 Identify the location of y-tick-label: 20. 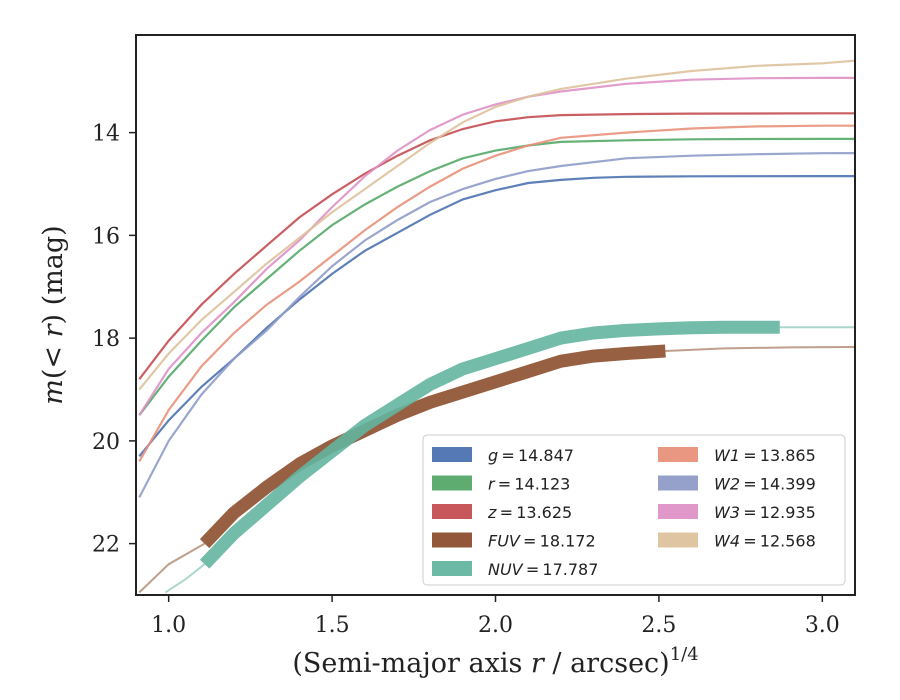
(106, 442).